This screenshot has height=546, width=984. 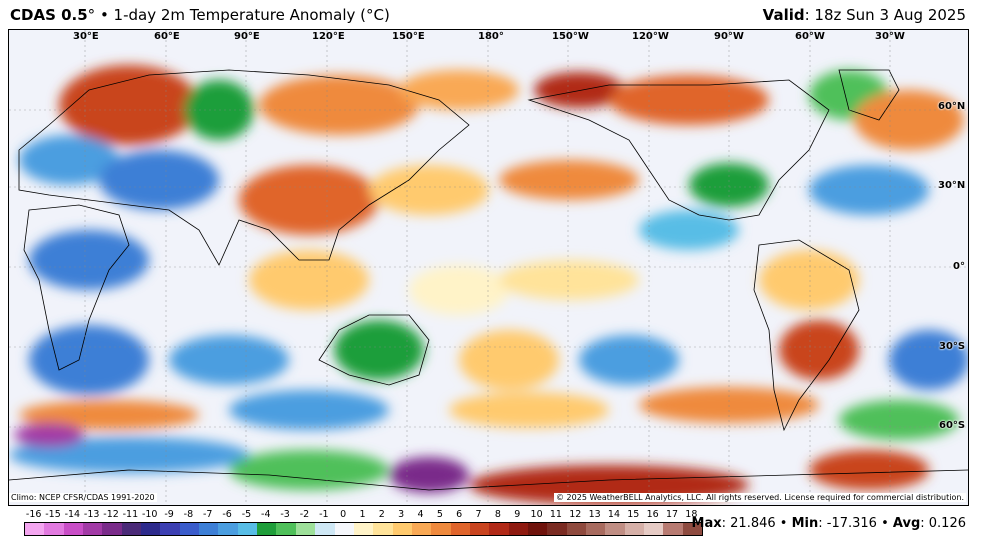 What do you see at coordinates (459, 514) in the screenshot?
I see `colorbar-label: 6` at bounding box center [459, 514].